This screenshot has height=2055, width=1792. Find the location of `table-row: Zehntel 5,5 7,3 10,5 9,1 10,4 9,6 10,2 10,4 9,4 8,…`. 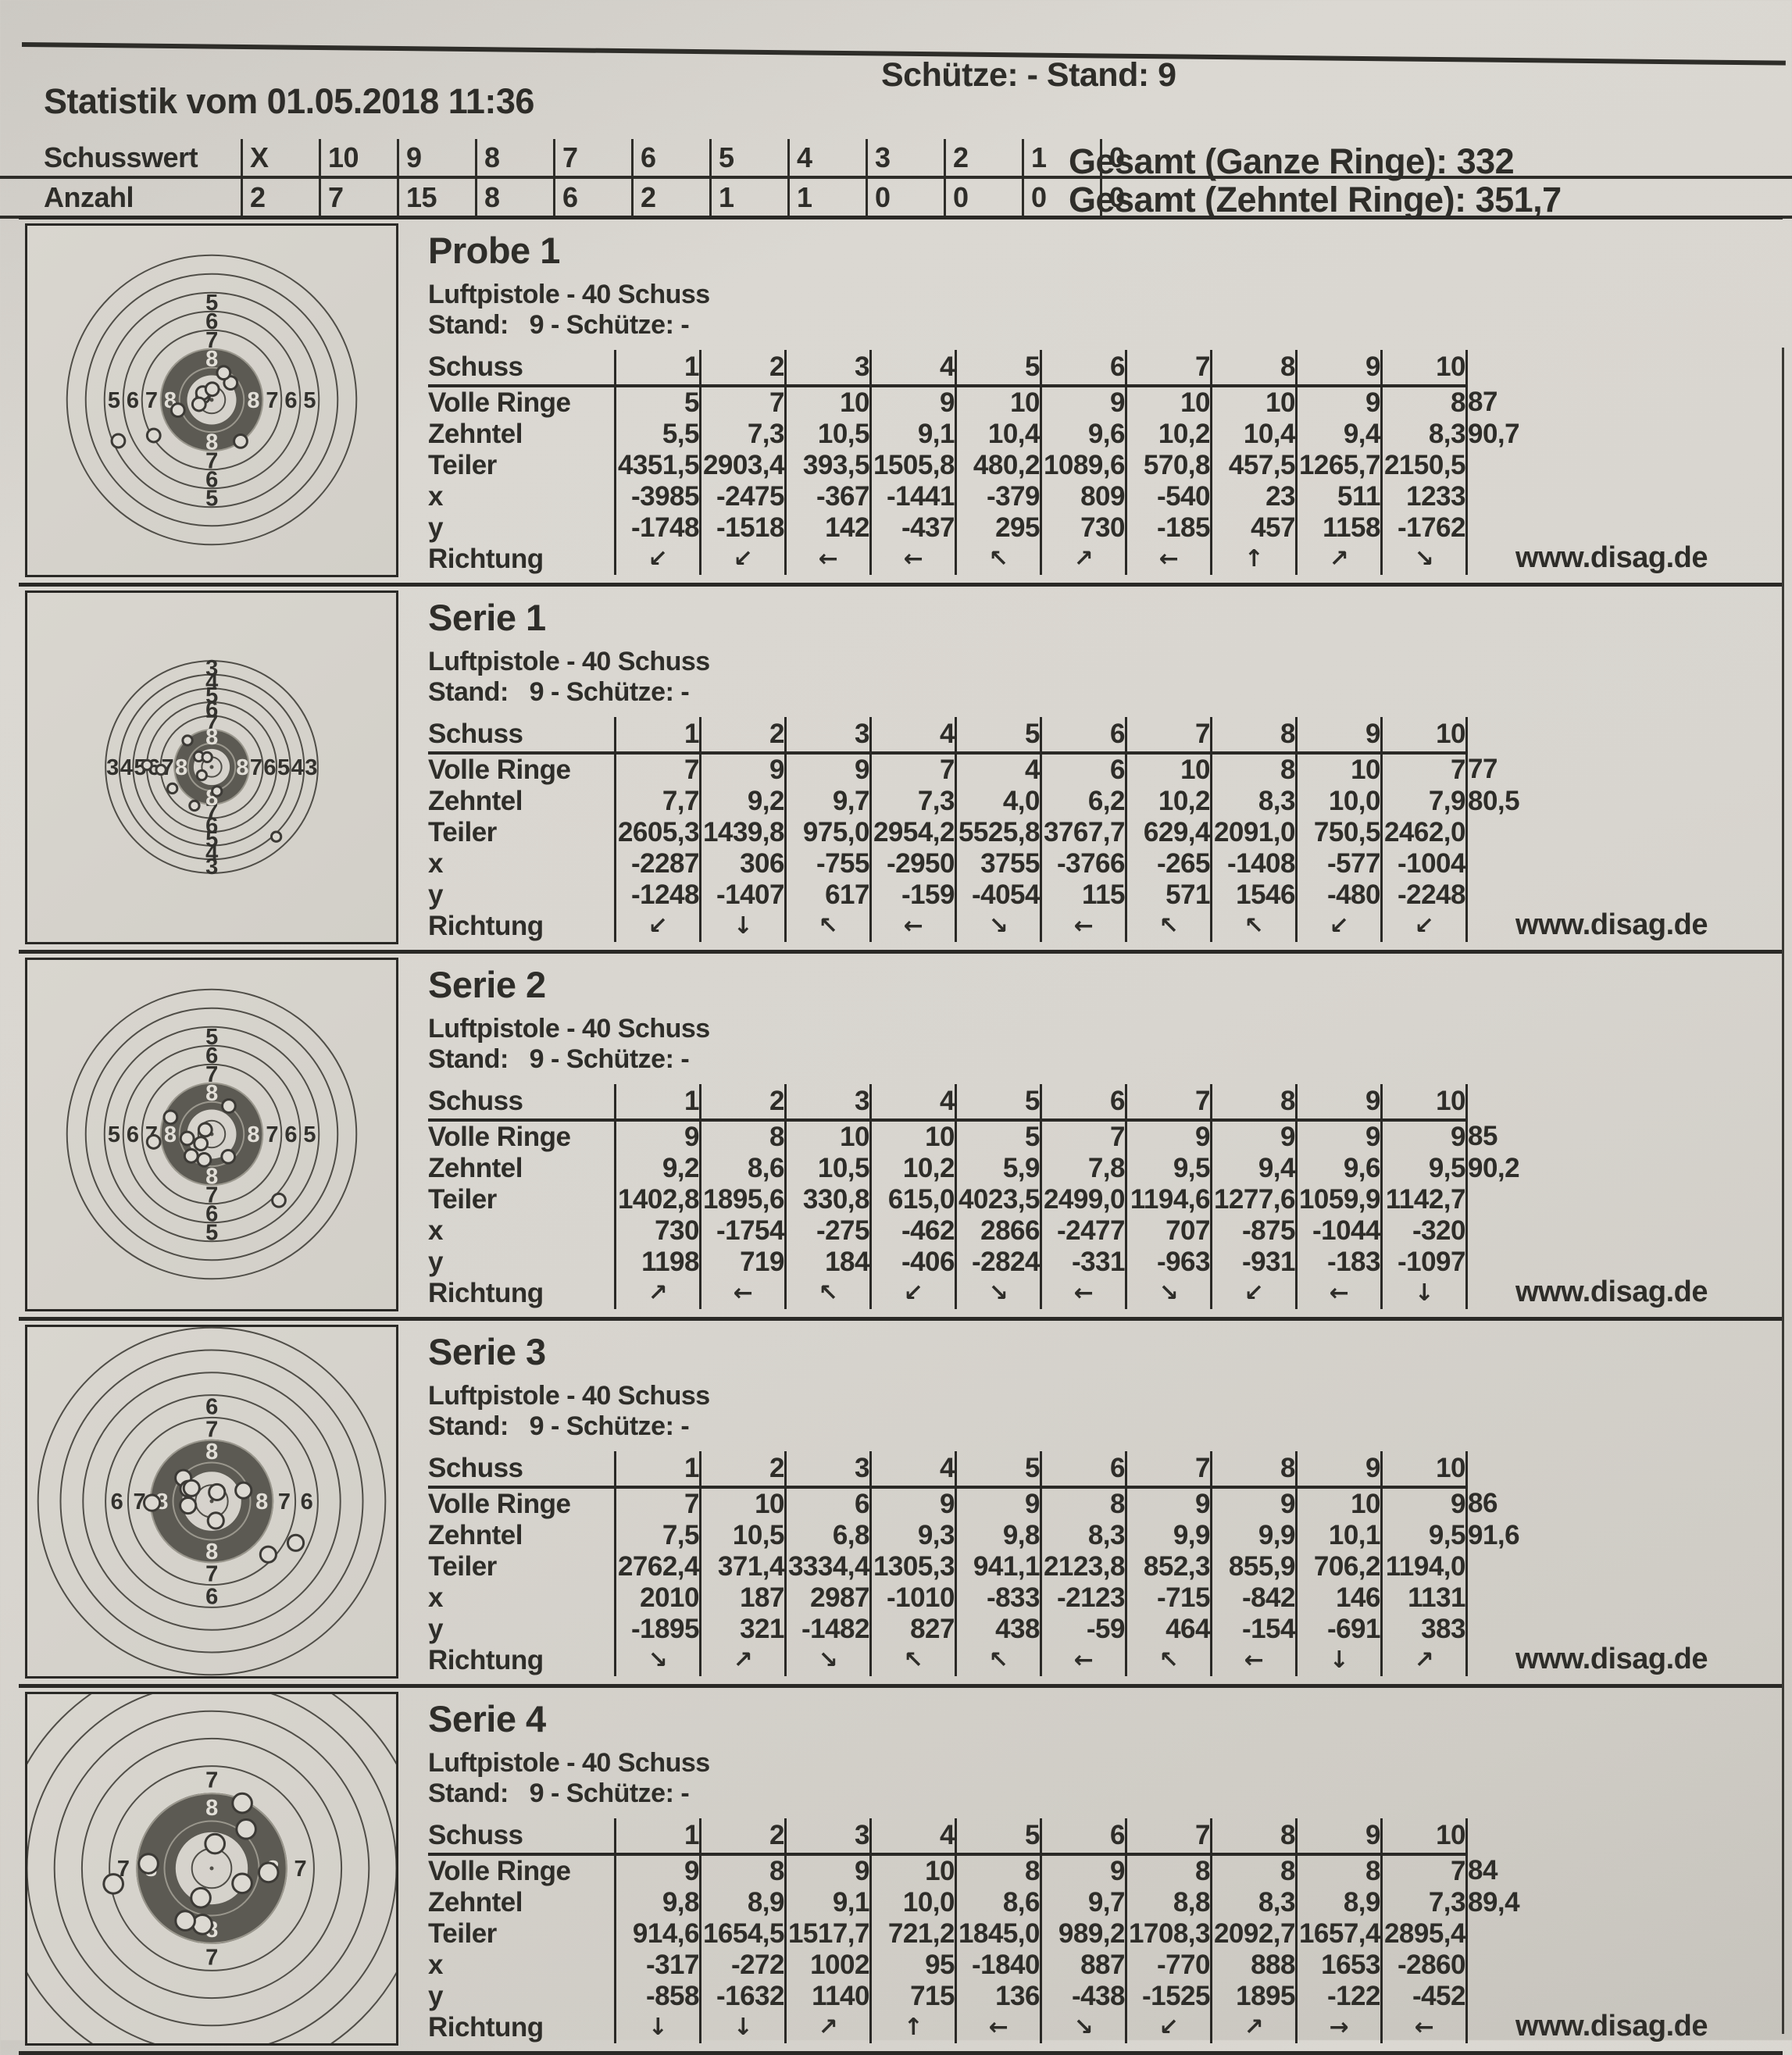

table-row: Zehntel 5,5 7,3 10,5 9,1 10,4 9,6 10,2 10,4 9,4 8,… is located at coordinates (1002, 434).